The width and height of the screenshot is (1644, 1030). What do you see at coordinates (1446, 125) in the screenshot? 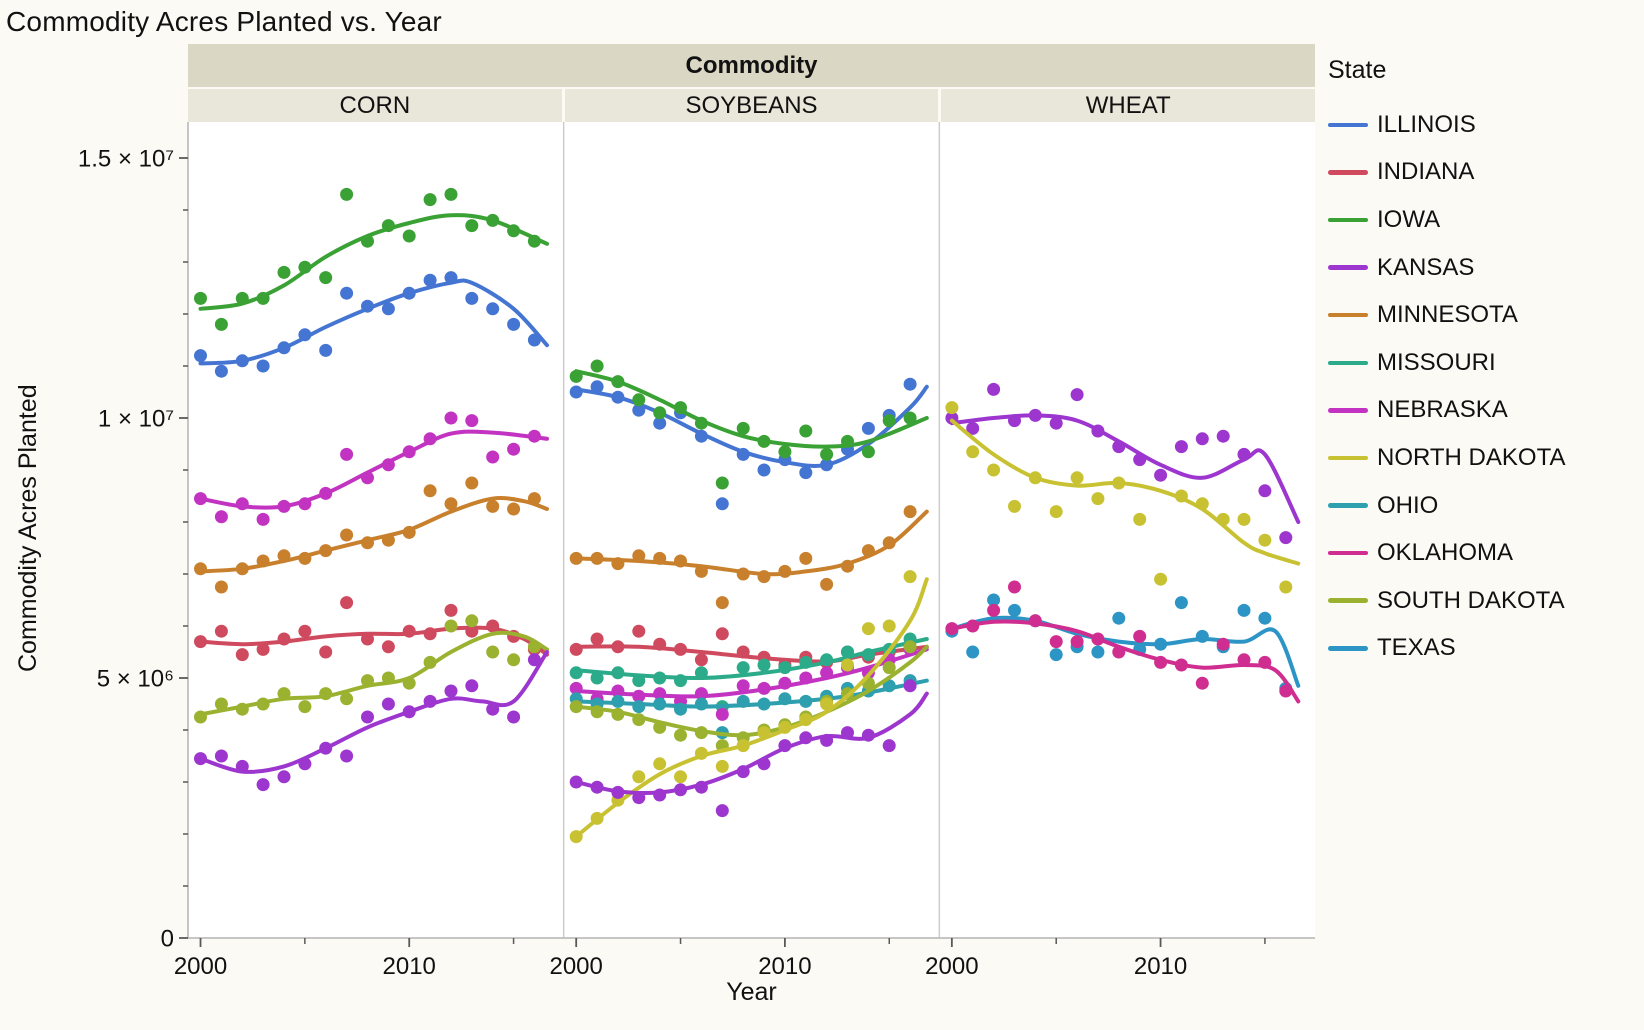
I see `legend-item-illinois: ILLINOIS` at bounding box center [1446, 125].